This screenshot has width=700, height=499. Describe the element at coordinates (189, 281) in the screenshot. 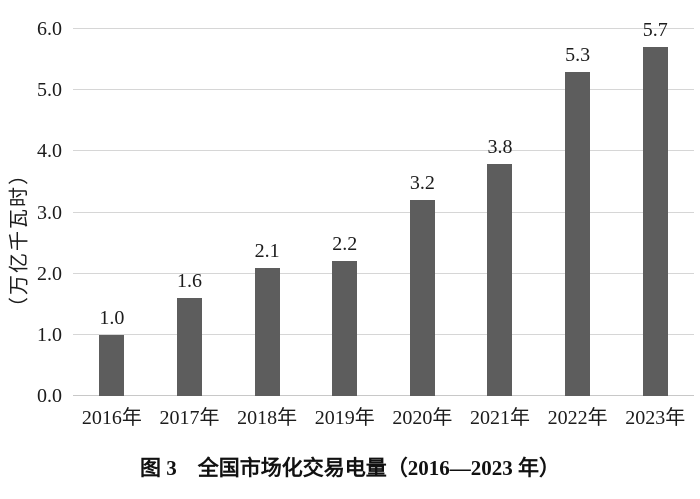

I see `bar-value-label: 1.6` at that location.